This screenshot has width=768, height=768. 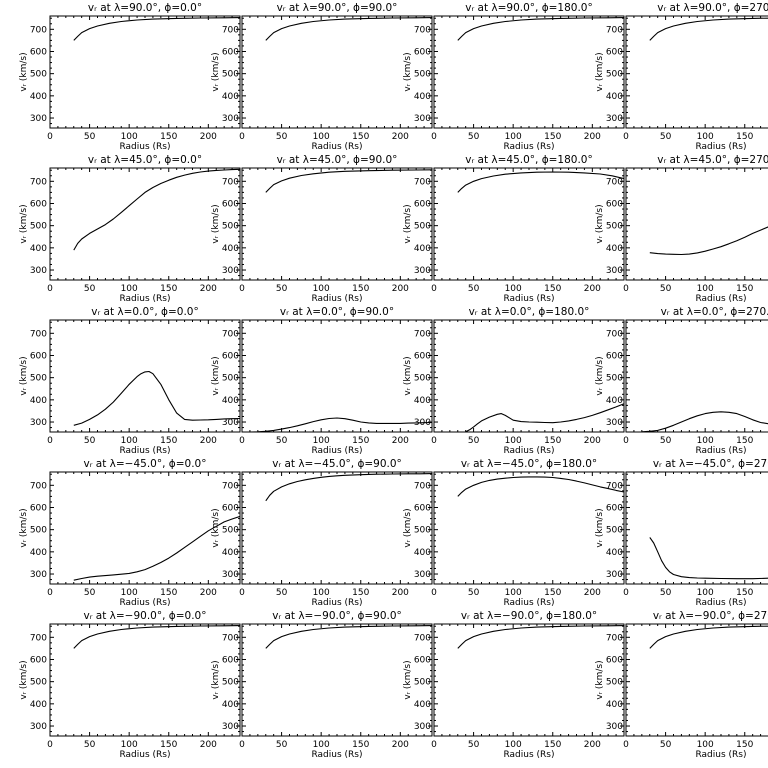 What do you see at coordinates (145, 616) in the screenshot?
I see `panel-title: vᵣ at λ=−90.0°, ϕ=0.0°` at bounding box center [145, 616].